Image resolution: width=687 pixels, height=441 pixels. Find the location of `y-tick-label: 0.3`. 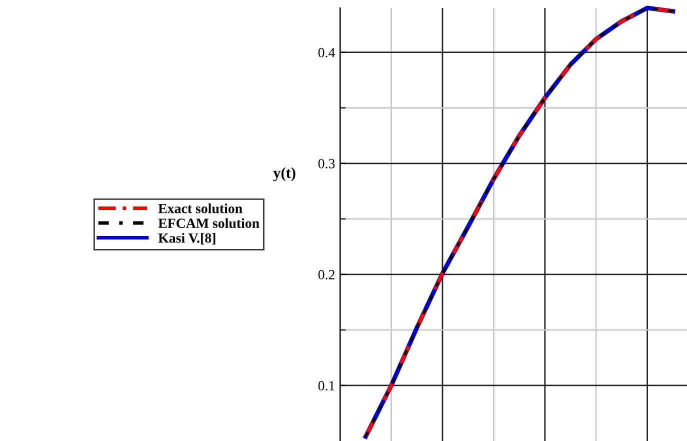

y-tick-label: 0.3 is located at coordinates (326, 163).